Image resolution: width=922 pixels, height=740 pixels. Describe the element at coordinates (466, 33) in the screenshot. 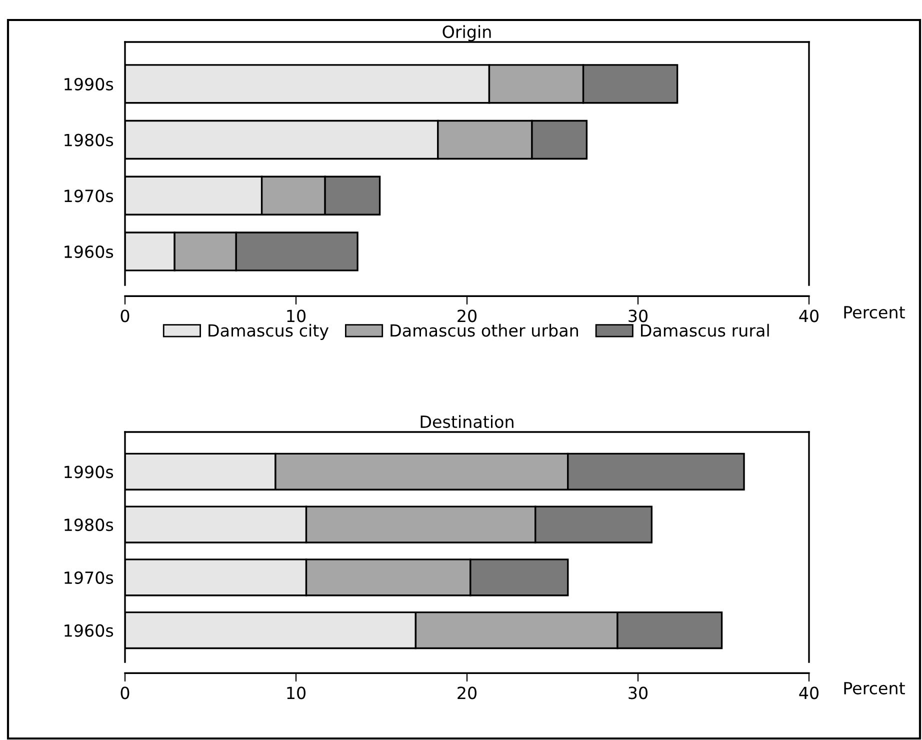

I see `chart-title: Origin` at that location.